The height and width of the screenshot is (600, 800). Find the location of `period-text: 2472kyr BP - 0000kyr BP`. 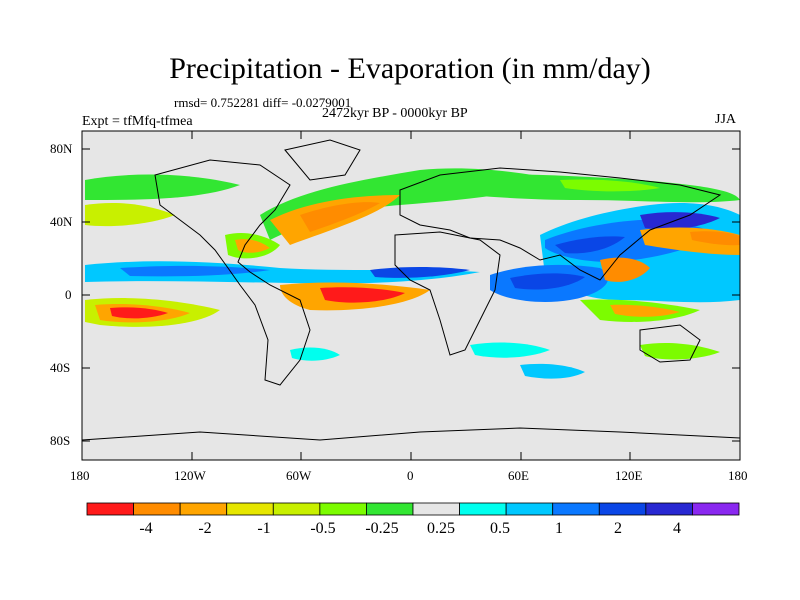

period-text: 2472kyr BP - 0000kyr BP is located at coordinates (395, 113).